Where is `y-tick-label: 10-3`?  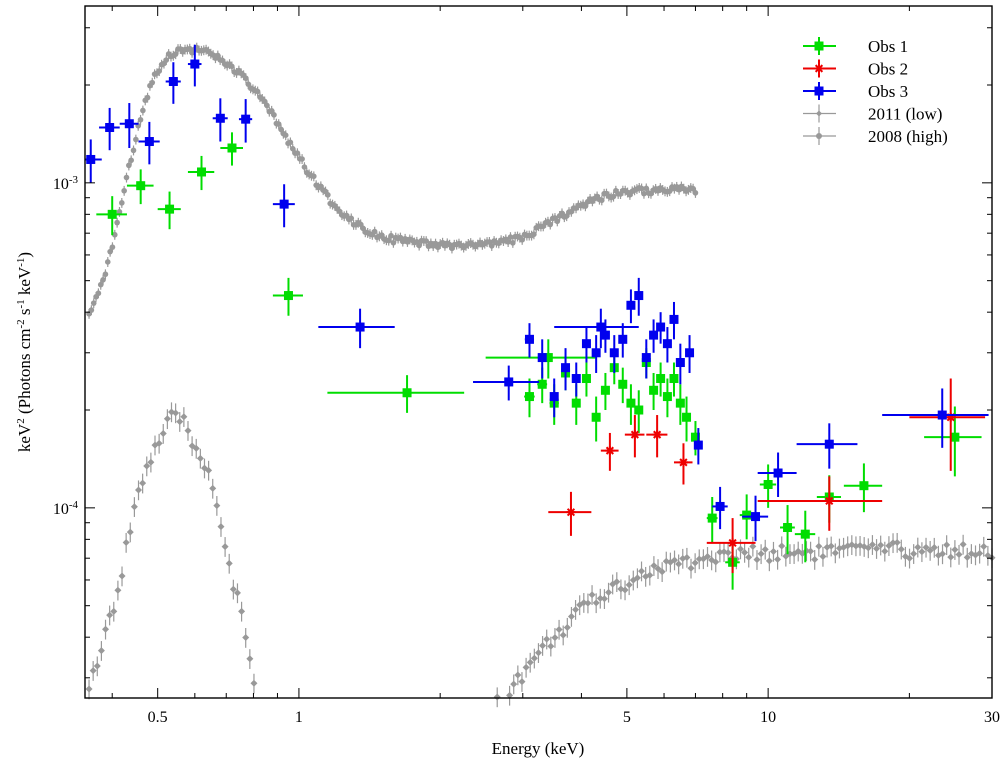 y-tick-label: 10-3 is located at coordinates (66, 183).